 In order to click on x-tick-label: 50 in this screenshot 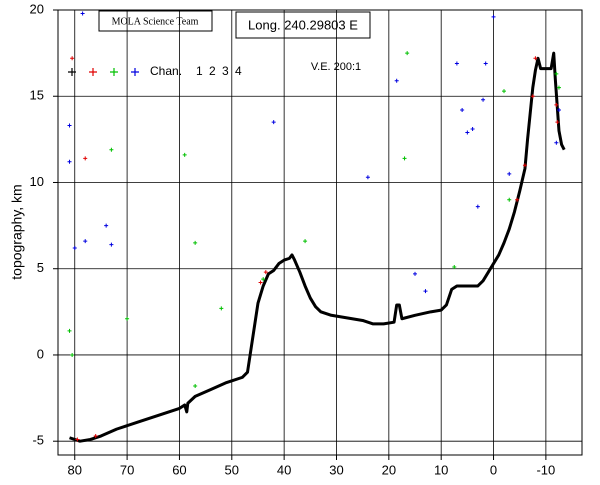, I will do `click(232, 469)`.